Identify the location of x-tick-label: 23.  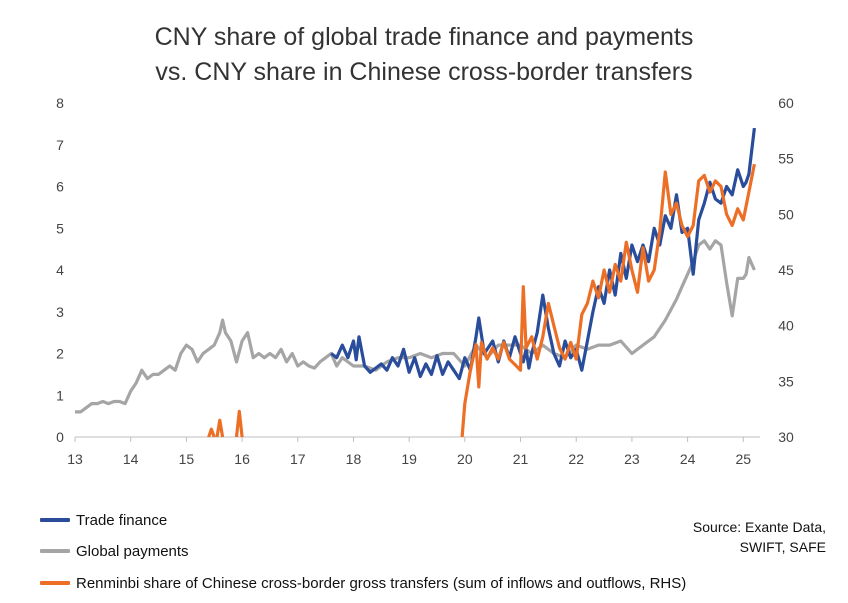
(632, 459).